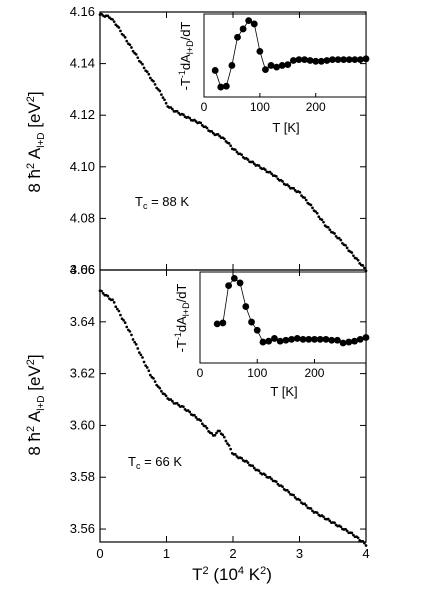  What do you see at coordinates (82, 166) in the screenshot?
I see `top-y-tick-label: 4.10` at bounding box center [82, 166].